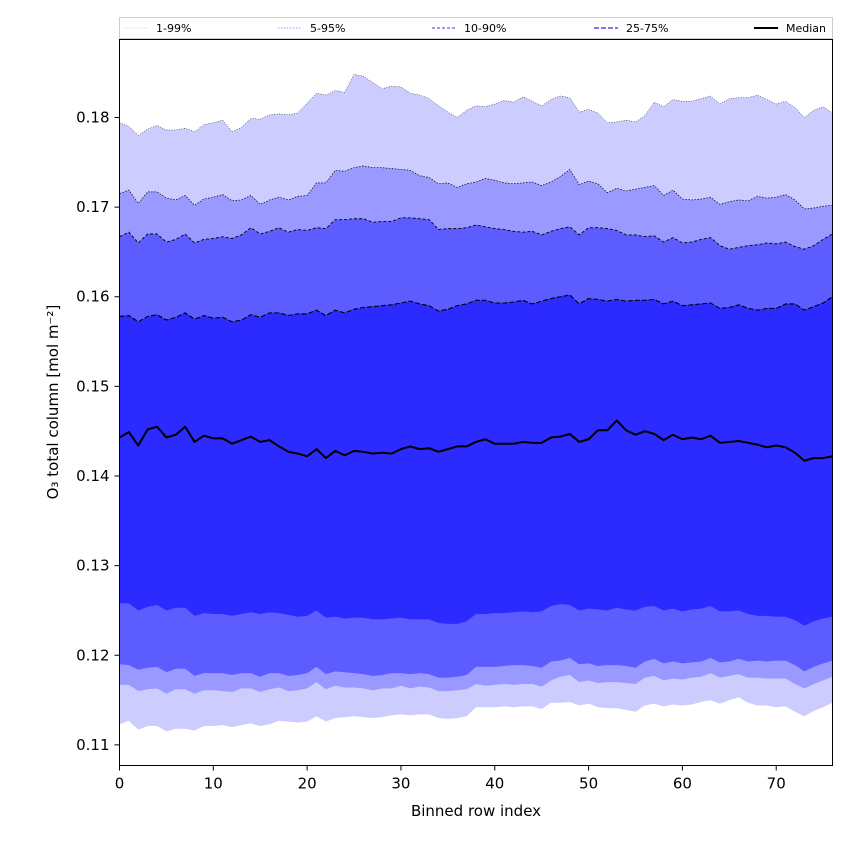 This screenshot has width=850, height=850. Describe the element at coordinates (450, 779) in the screenshot. I see `x-axis-ticks: 0 10 20 30 40 50 60 70` at that location.